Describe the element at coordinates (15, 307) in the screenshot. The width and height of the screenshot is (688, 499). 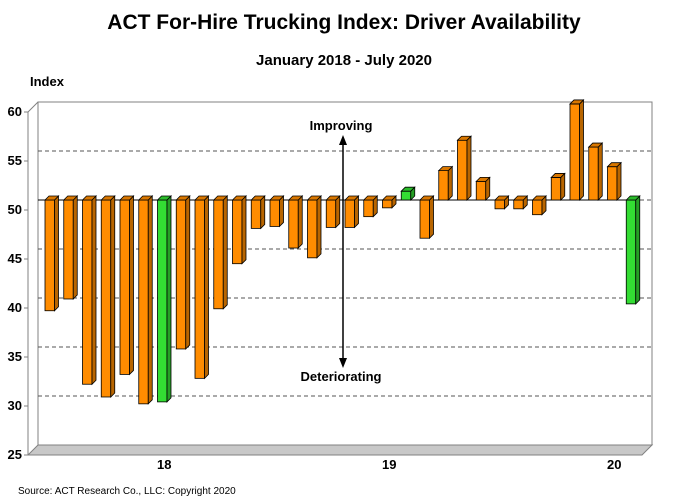
I see `y-tick-label: 40` at that location.